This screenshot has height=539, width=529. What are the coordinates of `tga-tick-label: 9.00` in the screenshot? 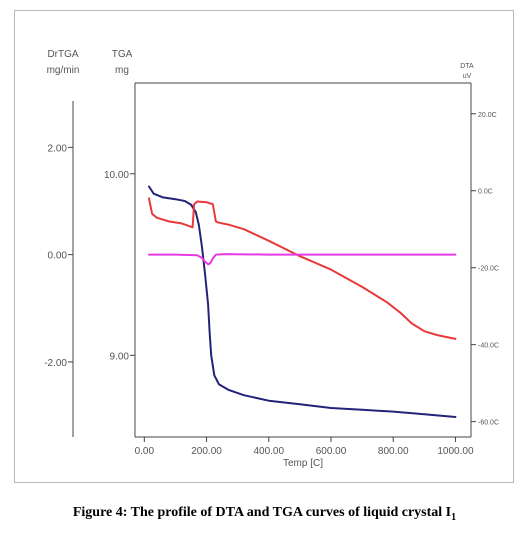 It's located at (120, 356).